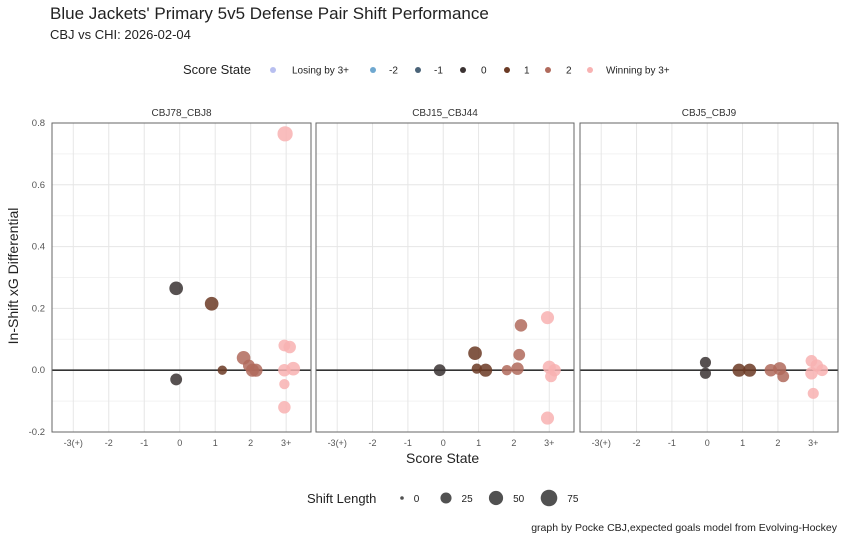 The width and height of the screenshot is (845, 542). What do you see at coordinates (38, 247) in the screenshot?
I see `y-tick-label: 0.4` at bounding box center [38, 247].